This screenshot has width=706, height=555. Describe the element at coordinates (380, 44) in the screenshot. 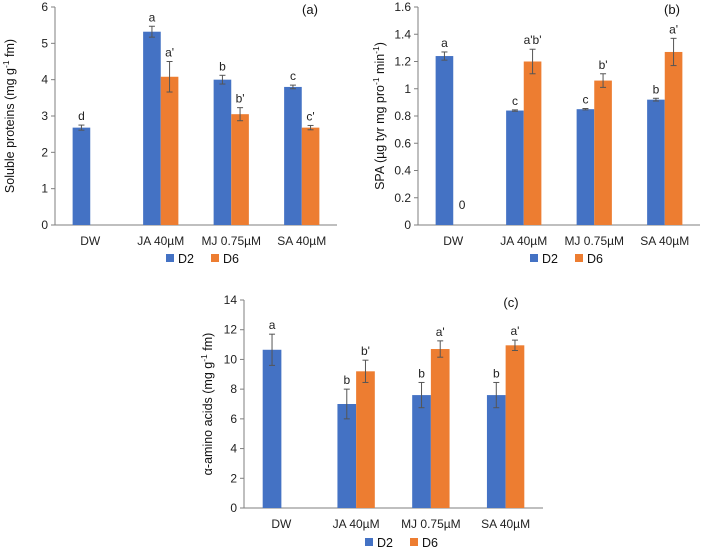

I see `y-axis-title-end: )` at that location.